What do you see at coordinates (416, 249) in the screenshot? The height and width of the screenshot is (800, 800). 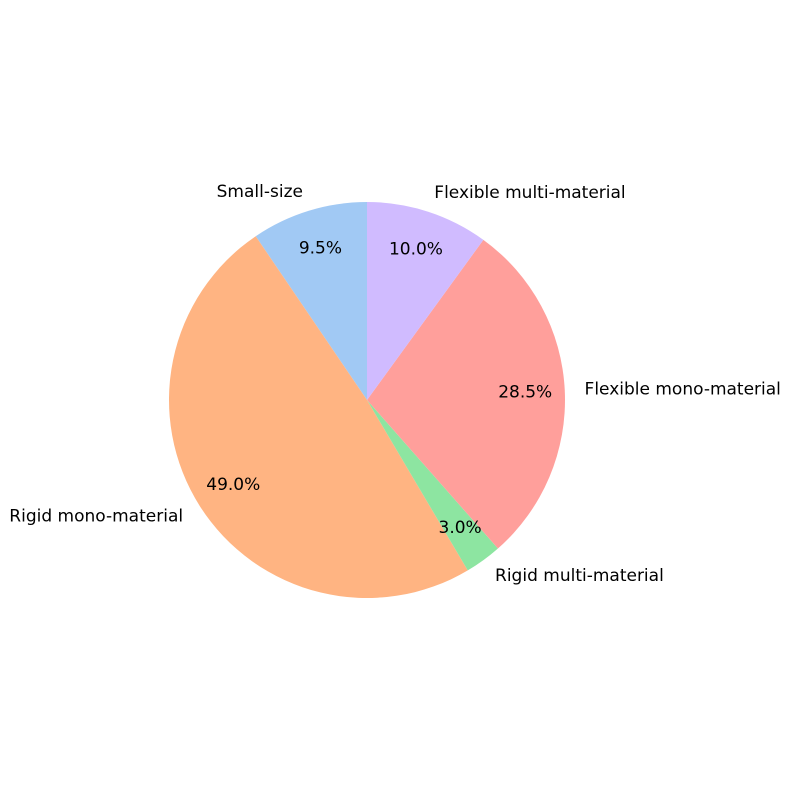 I see `pie-value-label-flexible-multi-material: 10.0%` at bounding box center [416, 249].